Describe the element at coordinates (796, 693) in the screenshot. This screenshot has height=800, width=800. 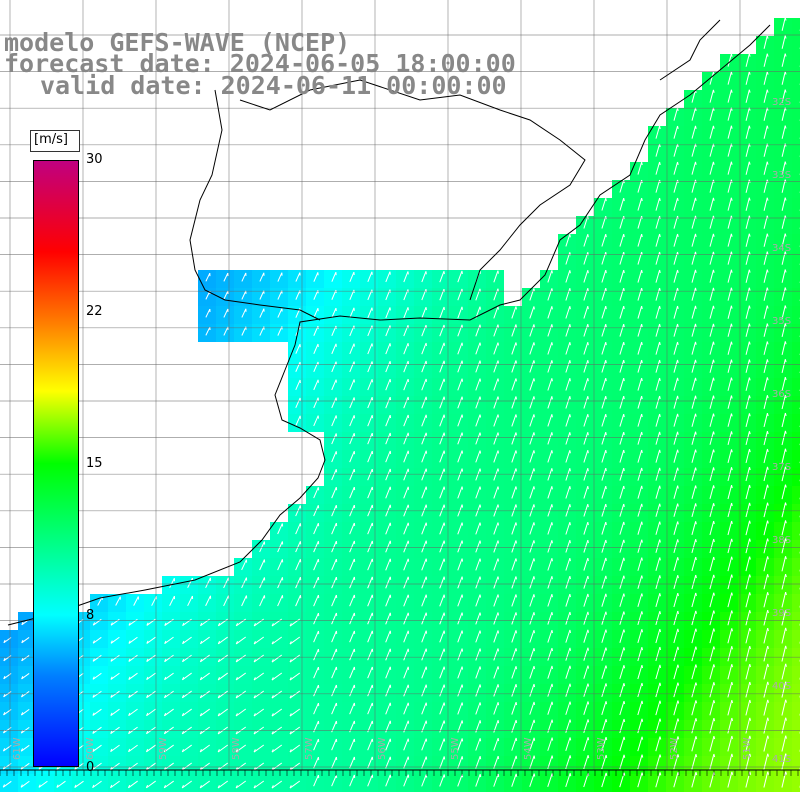
I see `wind-cell` at that location.